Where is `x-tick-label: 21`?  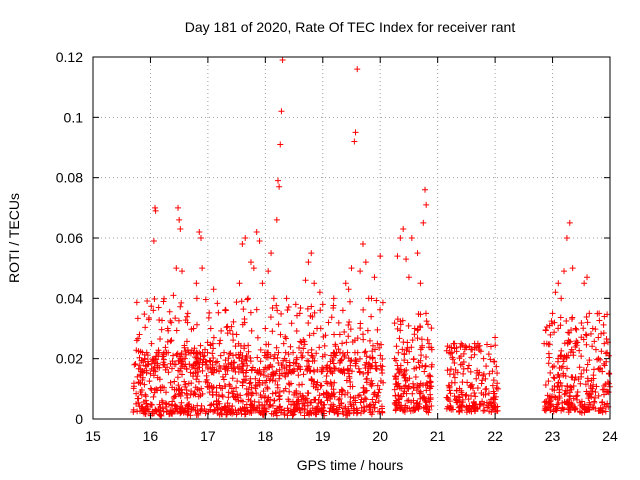 x-tick-label: 21 is located at coordinates (438, 436).